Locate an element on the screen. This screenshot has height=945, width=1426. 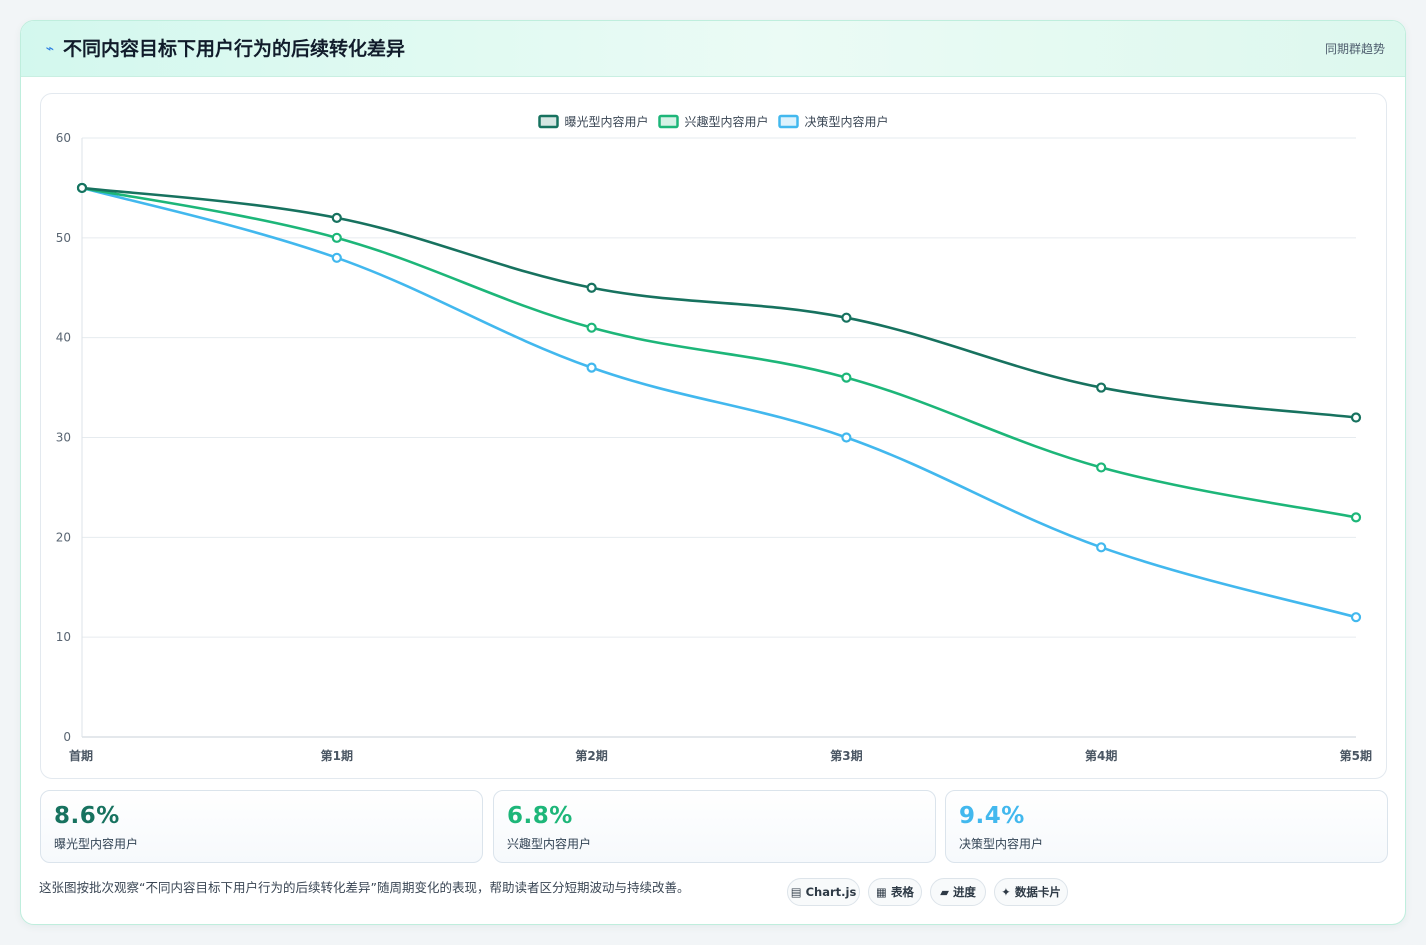
pulse-icon: ⌁ is located at coordinates (50, 49).